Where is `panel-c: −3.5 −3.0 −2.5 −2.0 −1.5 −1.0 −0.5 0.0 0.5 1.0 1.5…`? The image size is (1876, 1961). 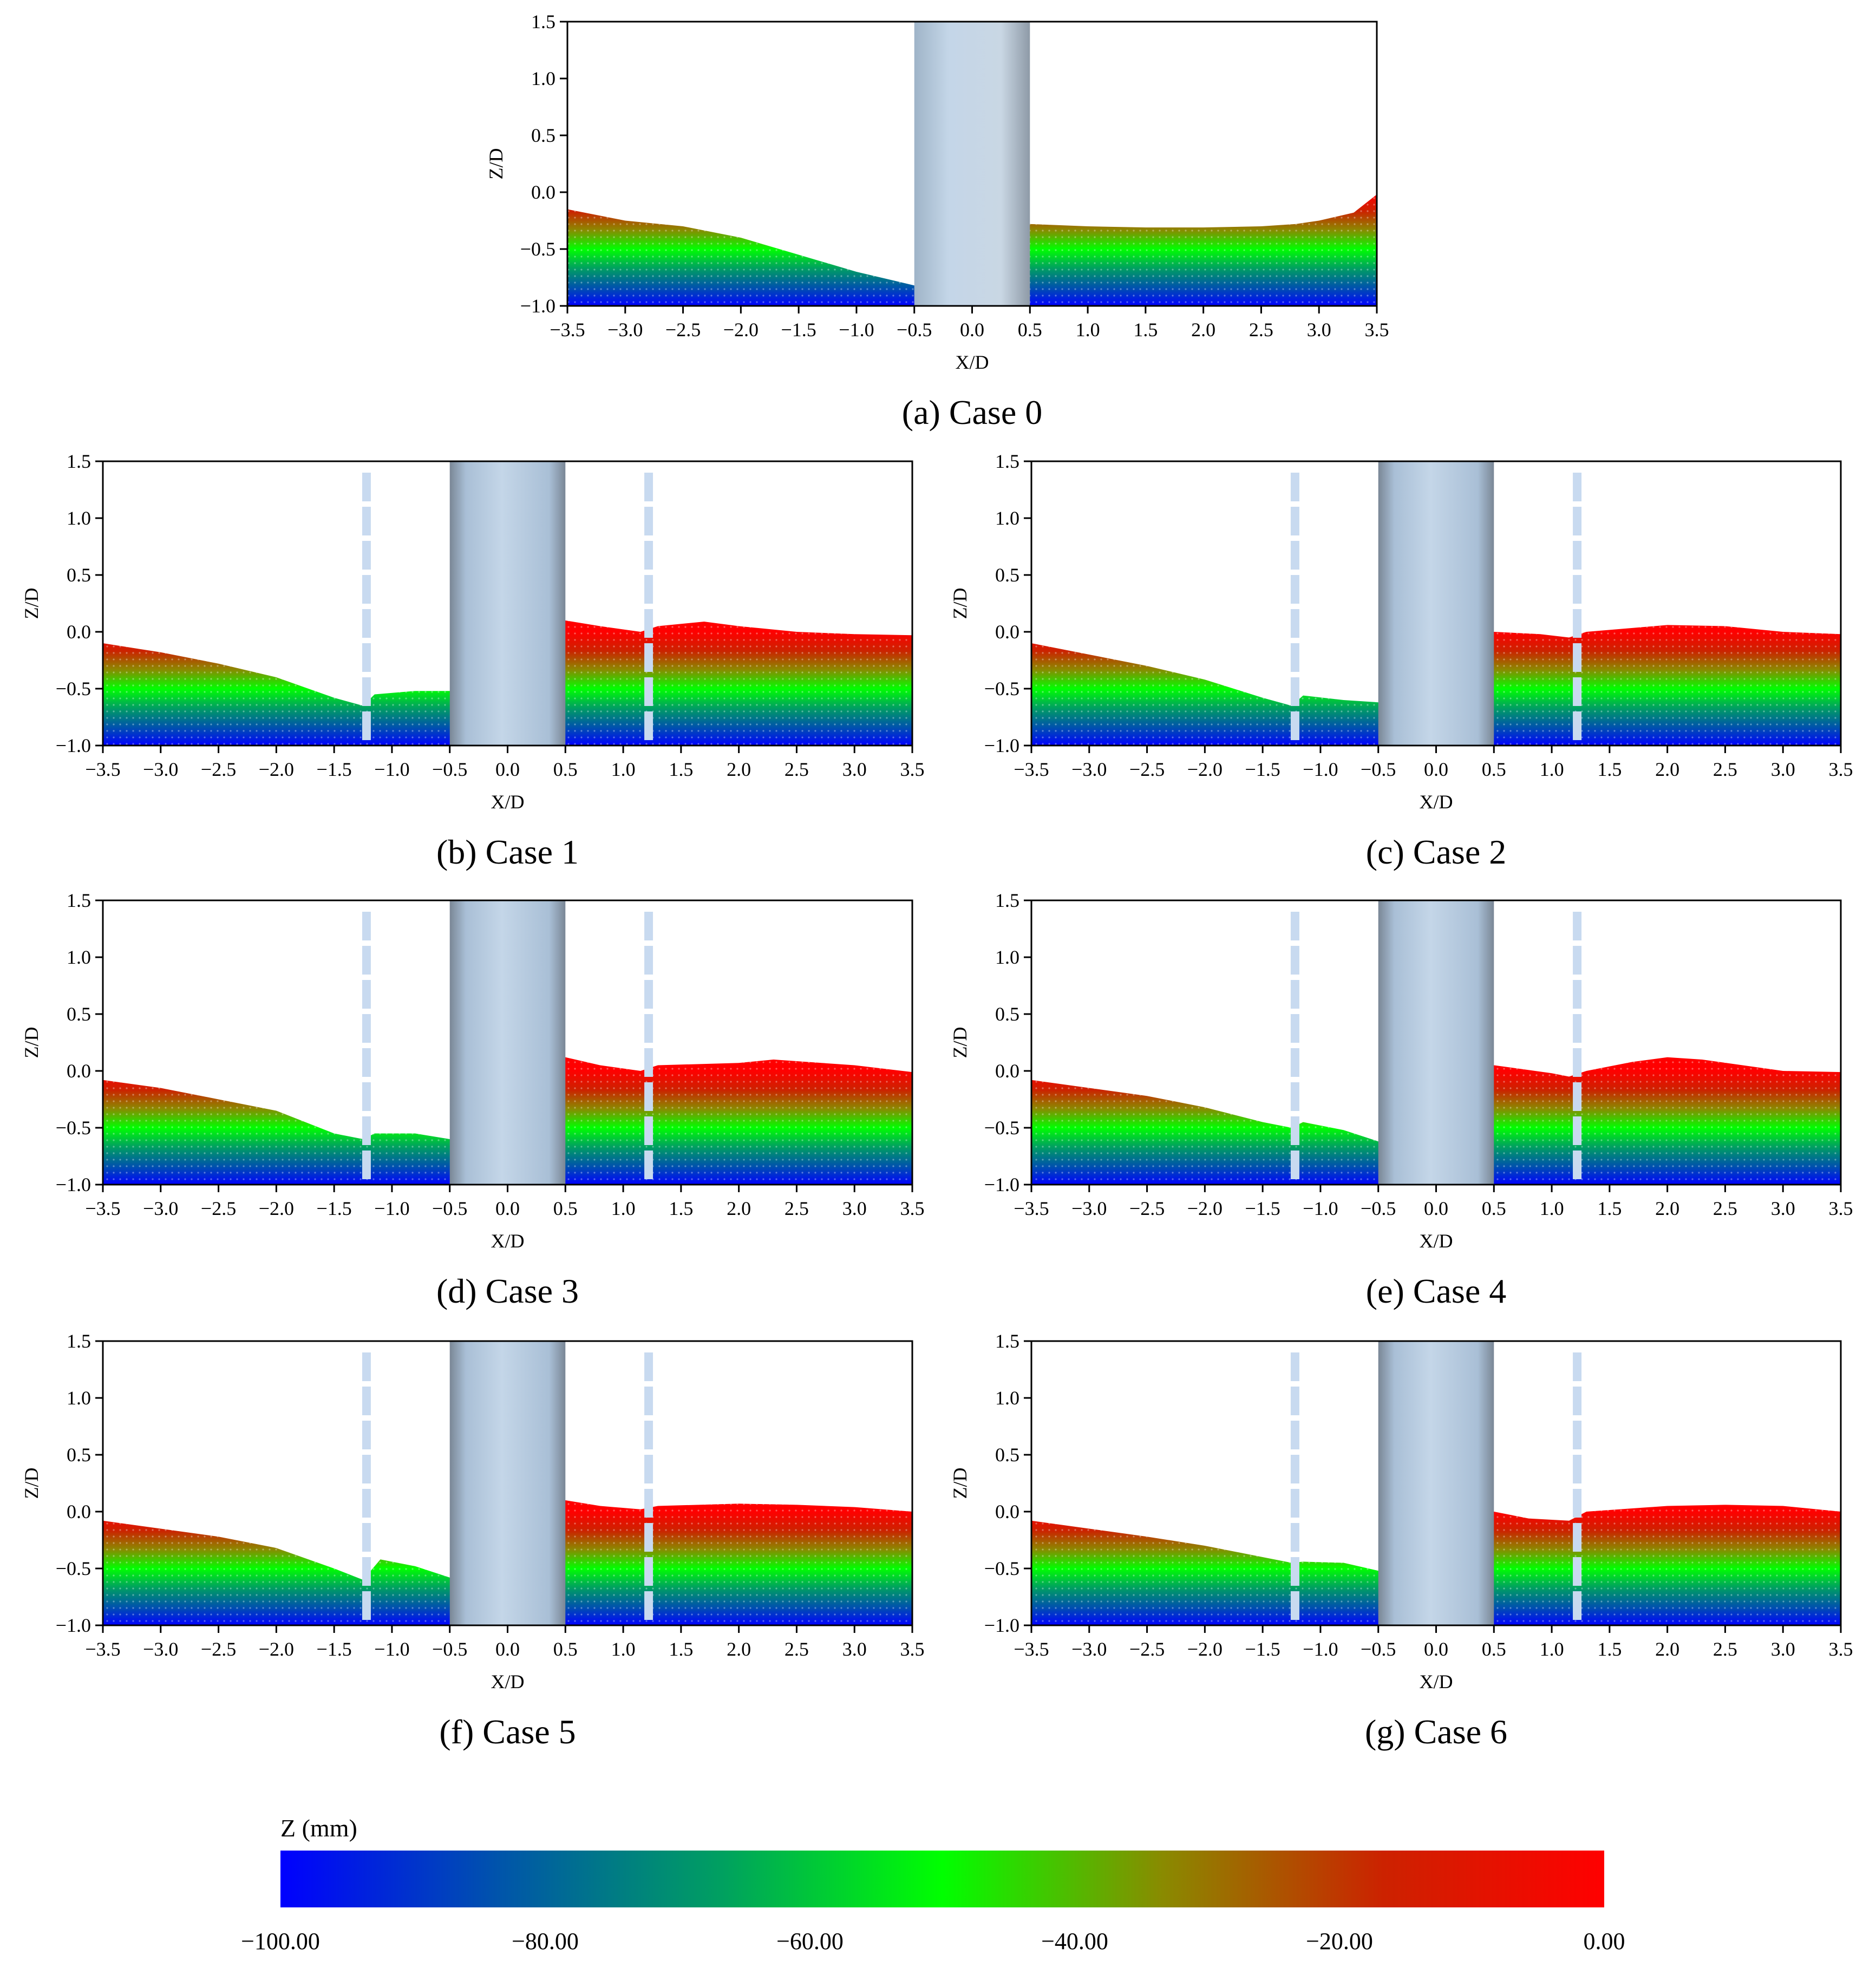 panel-c: −3.5 −3.0 −2.5 −2.0 −1.5 −1.0 −0.5 0.0 0.5 1.0 1.5… is located at coordinates (1401, 660).